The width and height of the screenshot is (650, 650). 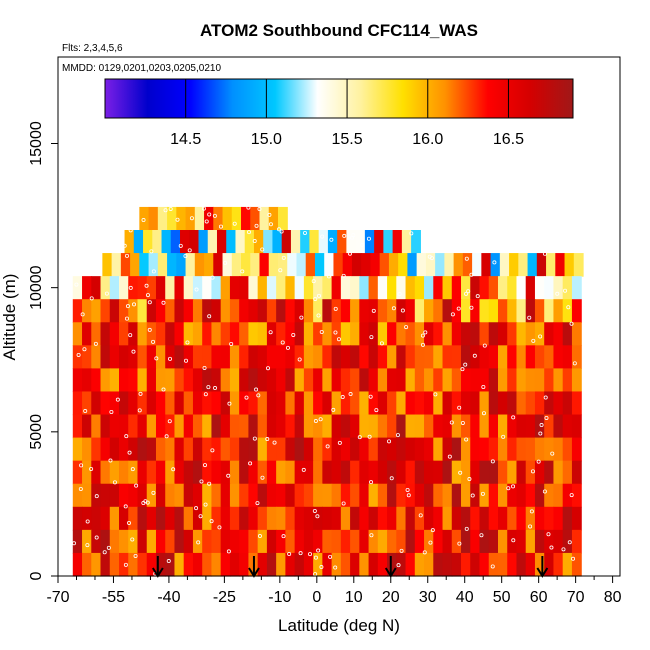 What do you see at coordinates (339, 30) in the screenshot?
I see `chart-title: ATOM2 Southbound CFC114_WAS` at bounding box center [339, 30].